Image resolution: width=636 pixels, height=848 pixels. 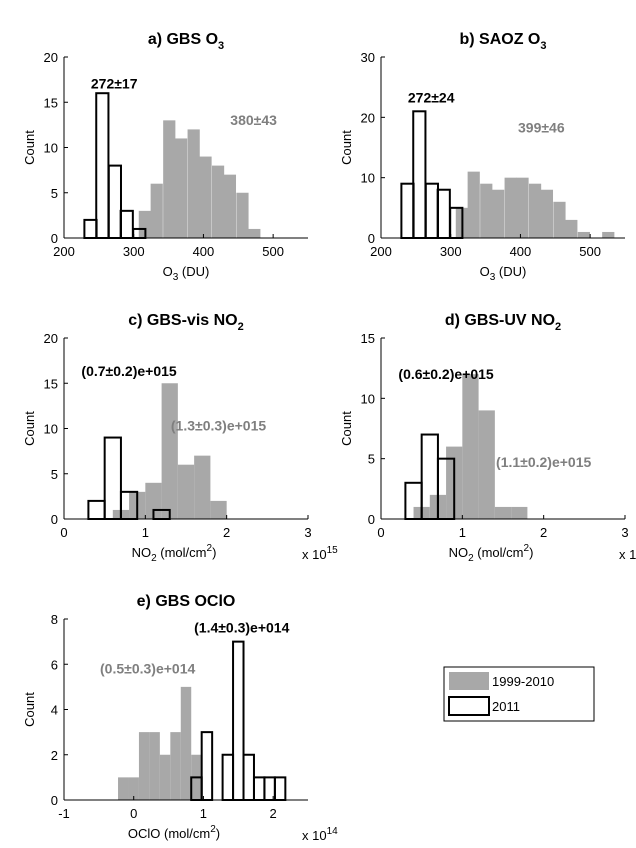 What do you see at coordinates (54, 664) in the screenshot?
I see `y-tick-label: 6` at bounding box center [54, 664].